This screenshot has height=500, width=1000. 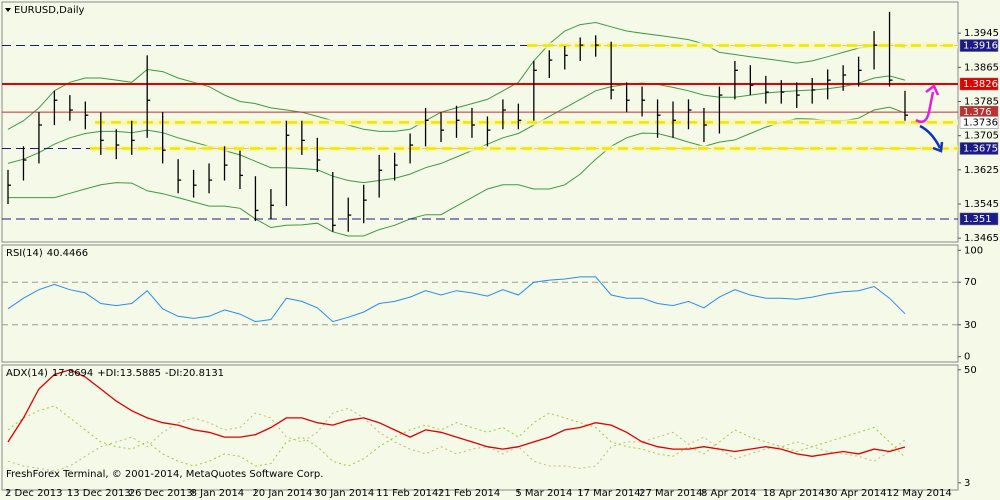 I want to click on series-value: 13.5885, so click(x=140, y=373).